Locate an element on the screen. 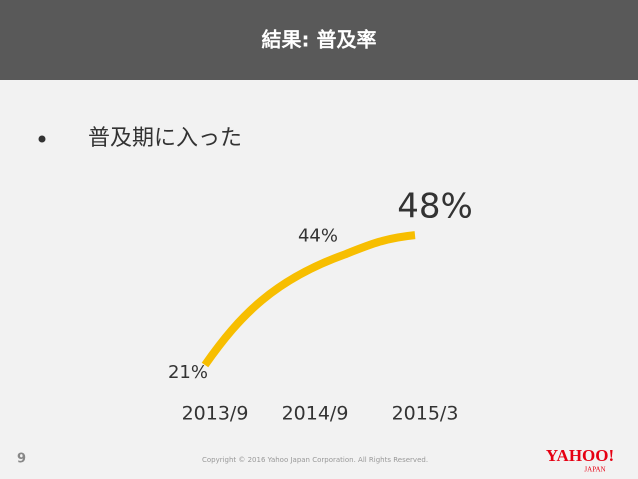 The width and height of the screenshot is (638, 479). bullet-text: 普及期に入った is located at coordinates (165, 138).